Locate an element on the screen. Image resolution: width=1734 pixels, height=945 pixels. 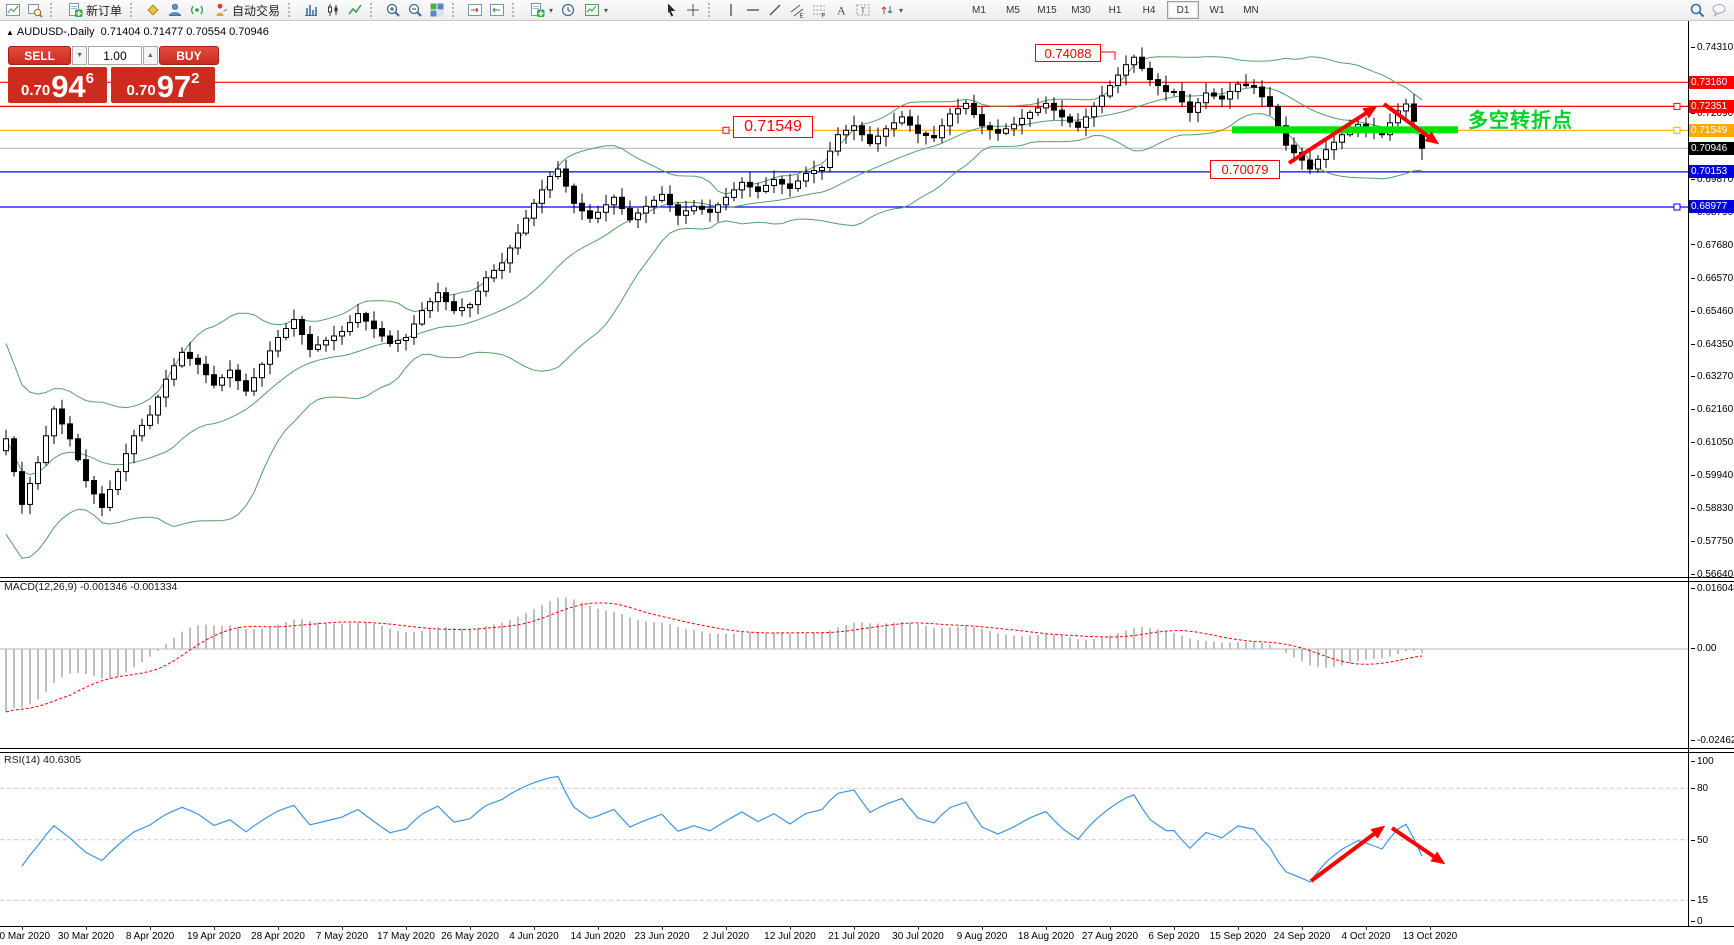
trendline-icon is located at coordinates (775, 10).